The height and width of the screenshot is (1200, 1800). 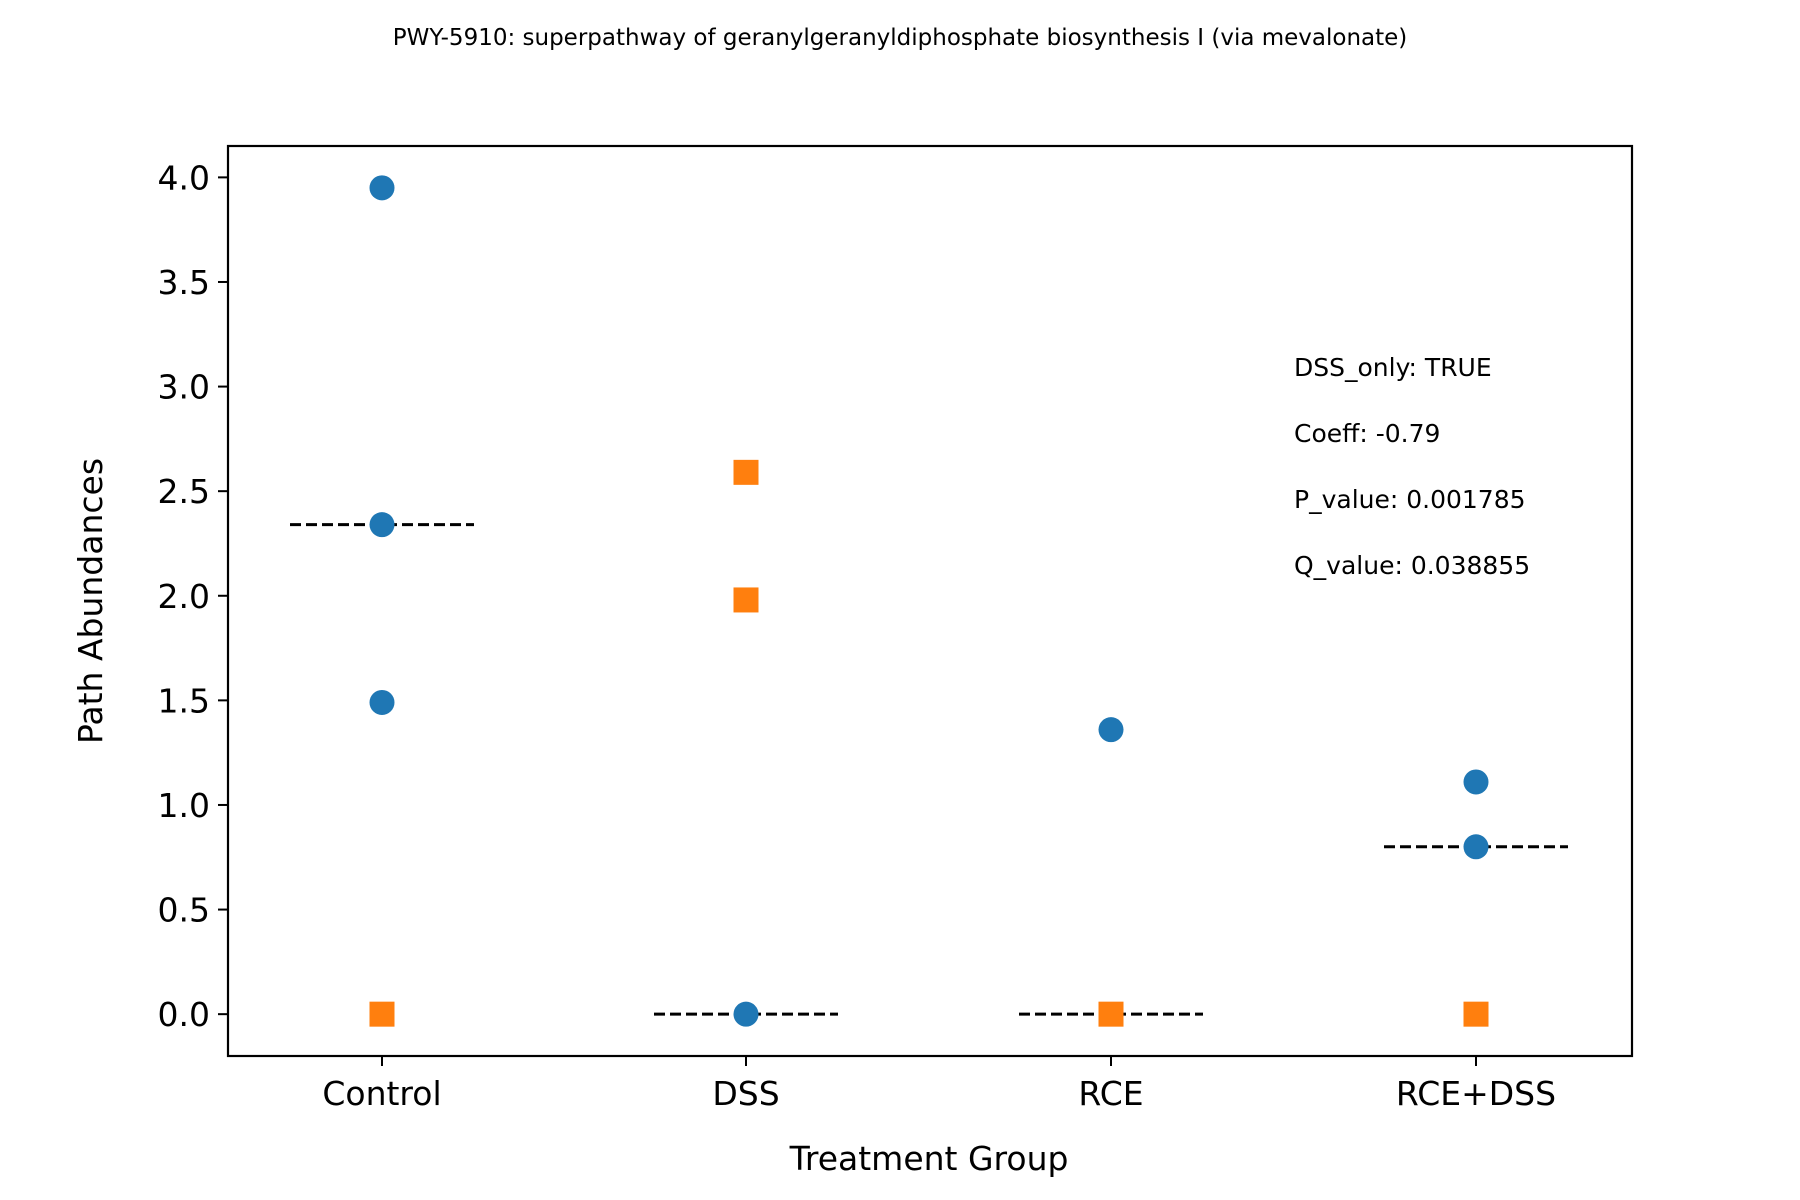 What do you see at coordinates (184, 596) in the screenshot?
I see `y-tick-label: 2.0` at bounding box center [184, 596].